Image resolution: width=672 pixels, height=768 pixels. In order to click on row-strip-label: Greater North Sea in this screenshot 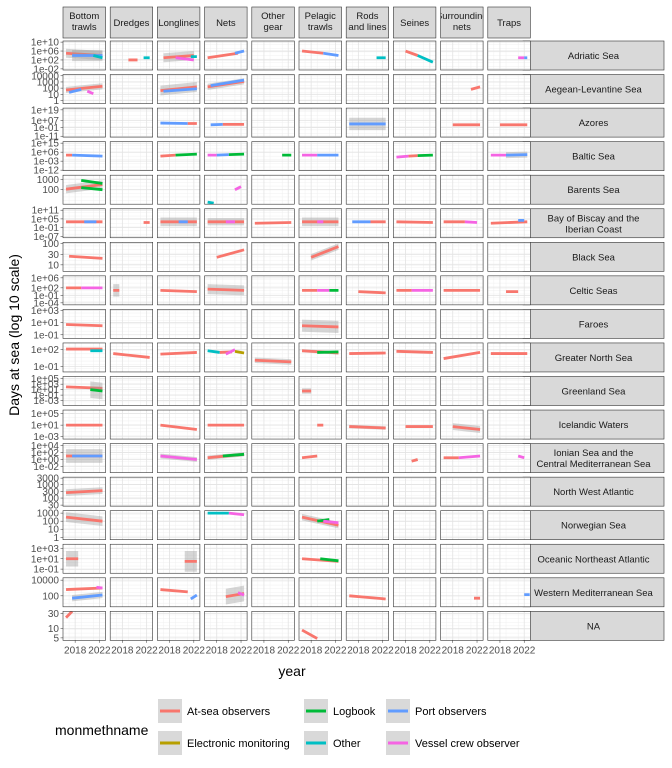, I will do `click(594, 358)`.